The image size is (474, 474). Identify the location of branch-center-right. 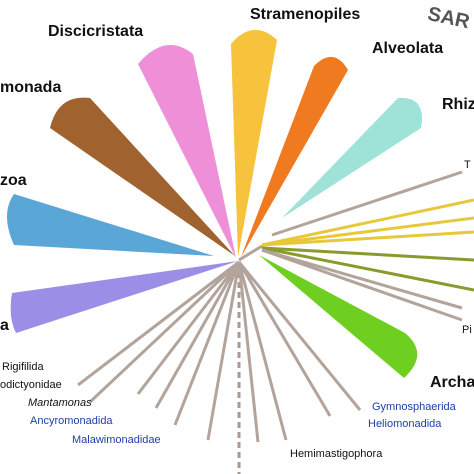
(250, 253).